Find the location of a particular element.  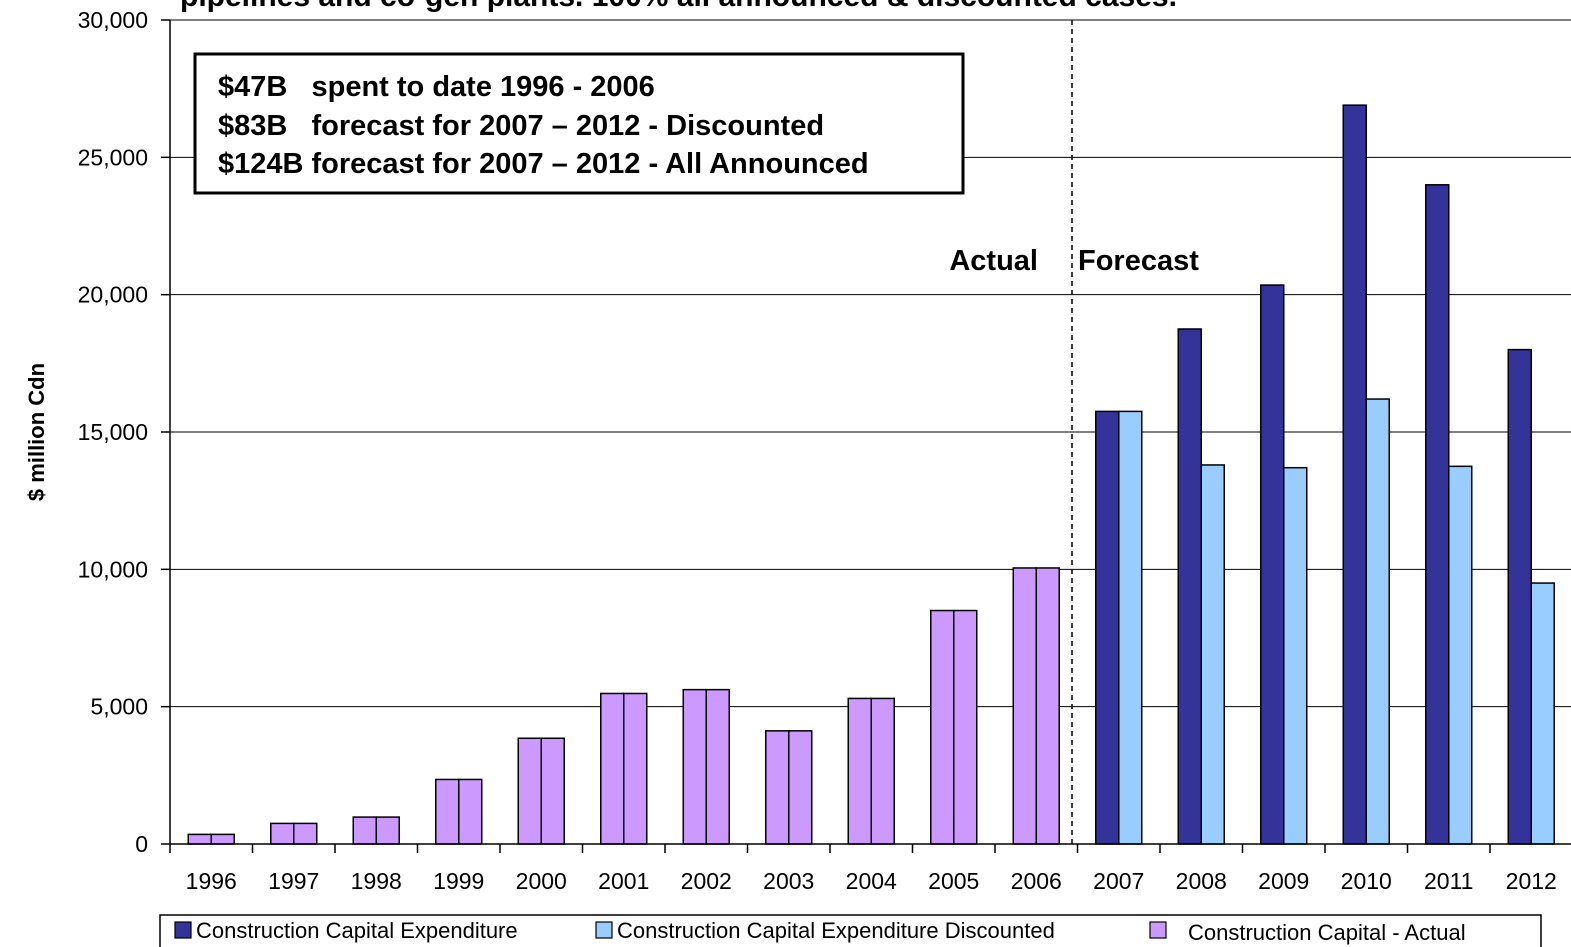

x-tick-label: 1999 is located at coordinates (458, 881).